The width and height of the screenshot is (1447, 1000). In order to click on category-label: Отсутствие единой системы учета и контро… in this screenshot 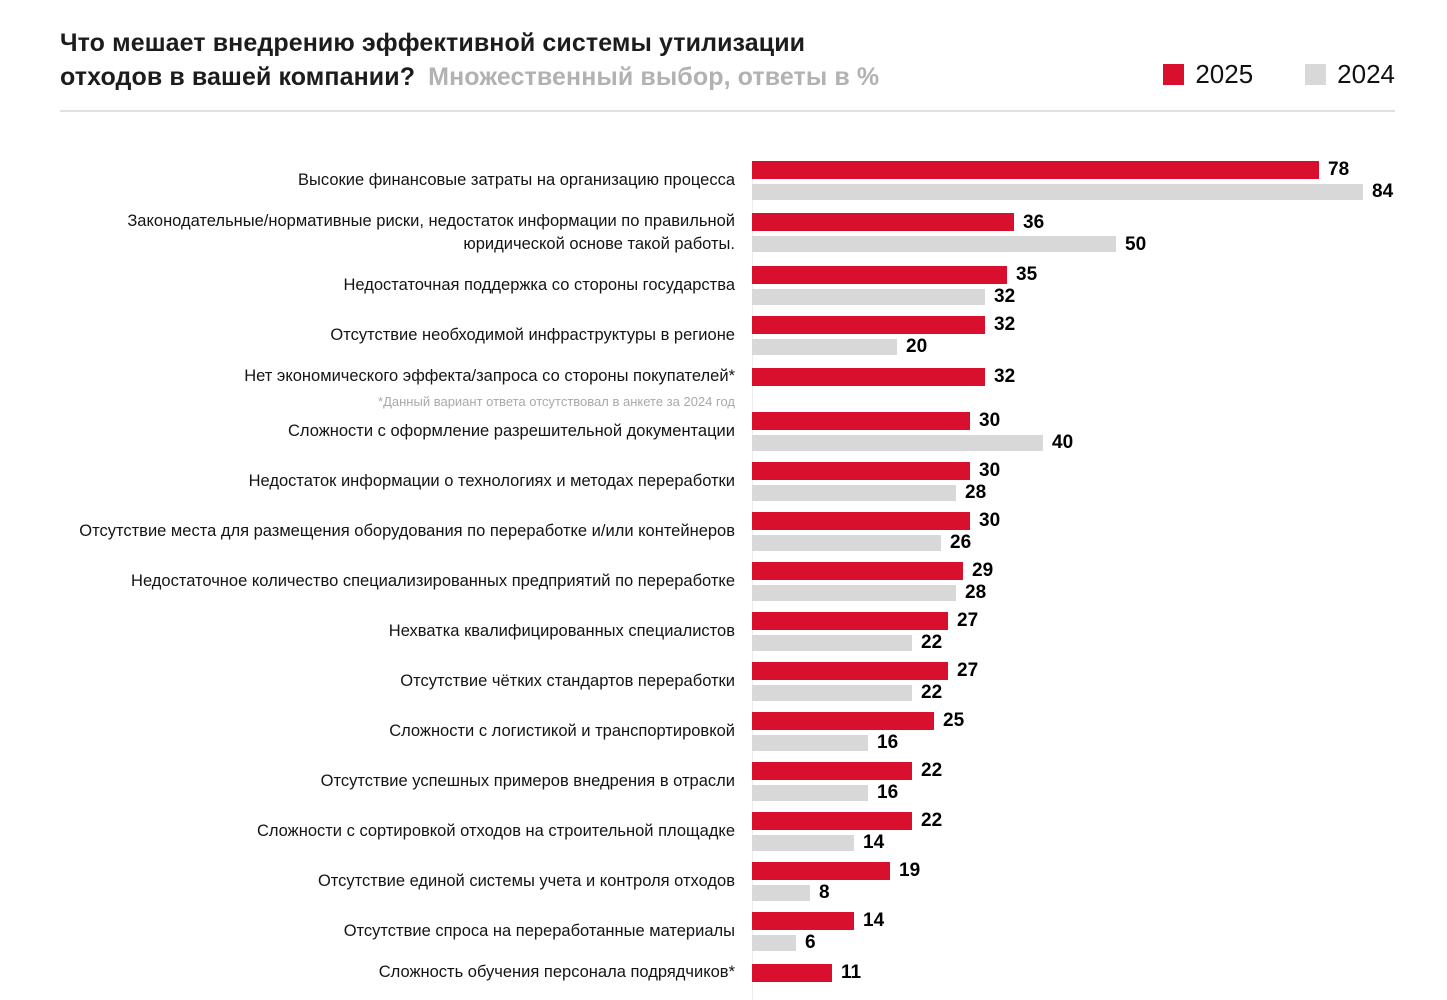, I will do `click(406, 881)`.